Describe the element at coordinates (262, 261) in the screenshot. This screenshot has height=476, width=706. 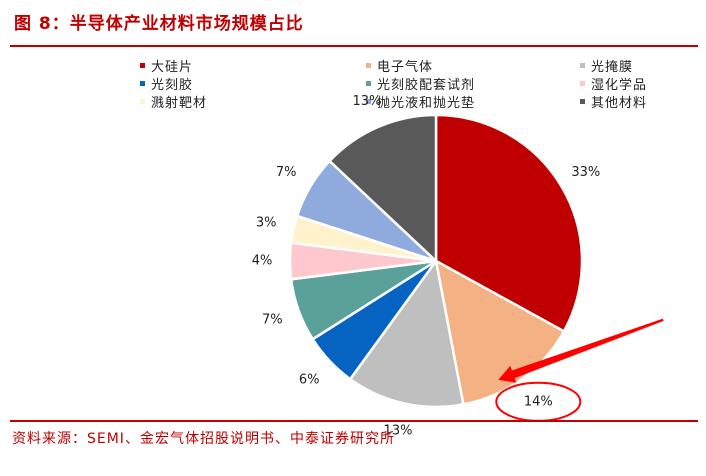
I see `slice-label: 4%` at that location.